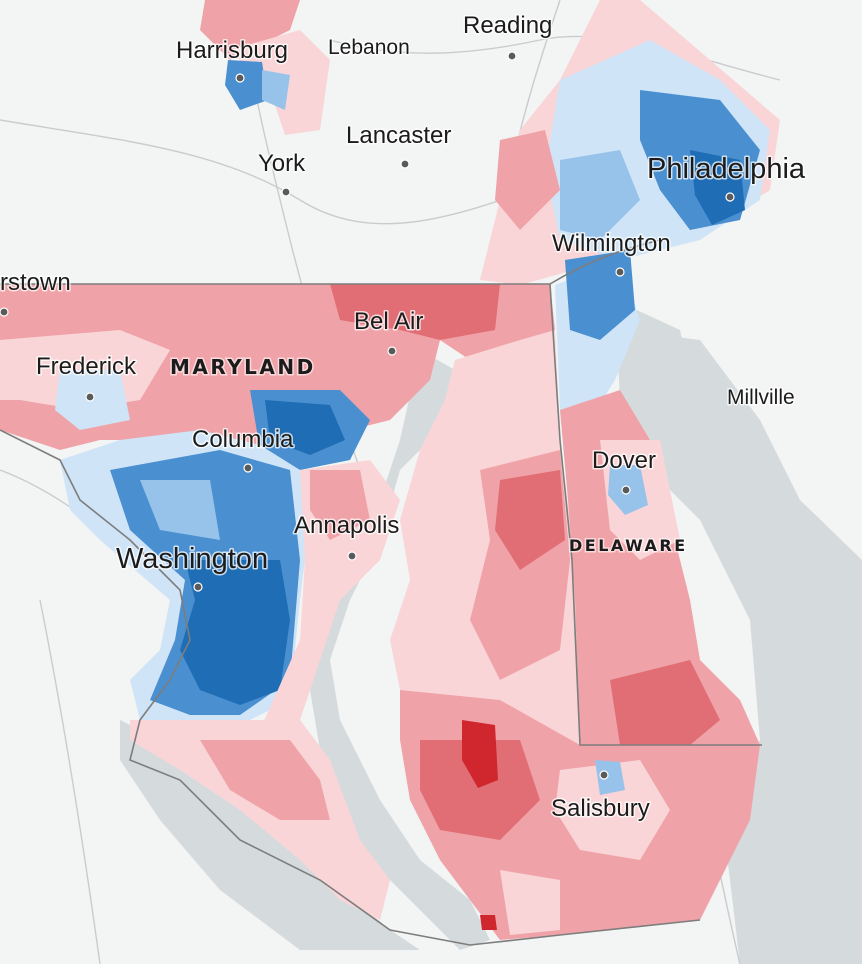  I want to click on bel-air-label: Bel Air, so click(388, 321).